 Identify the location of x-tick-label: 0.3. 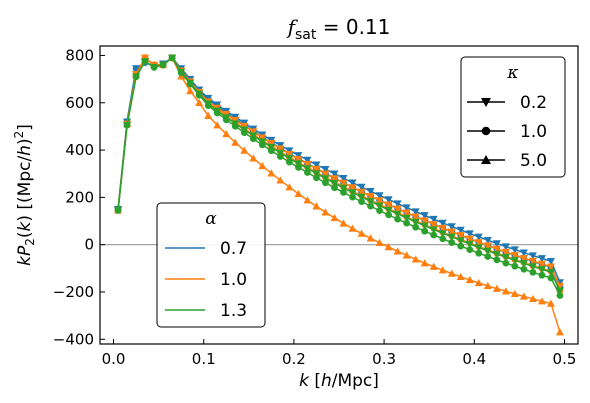
(384, 359).